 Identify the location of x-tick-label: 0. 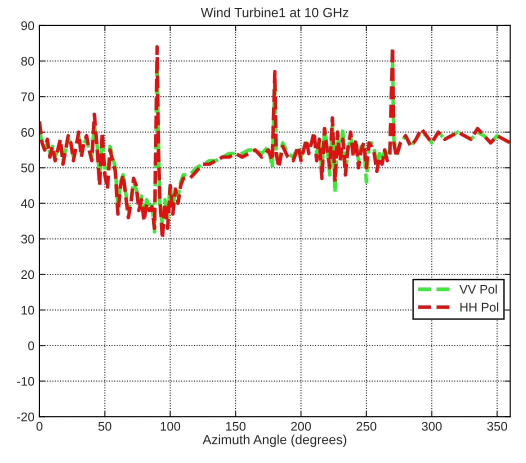
(39, 426).